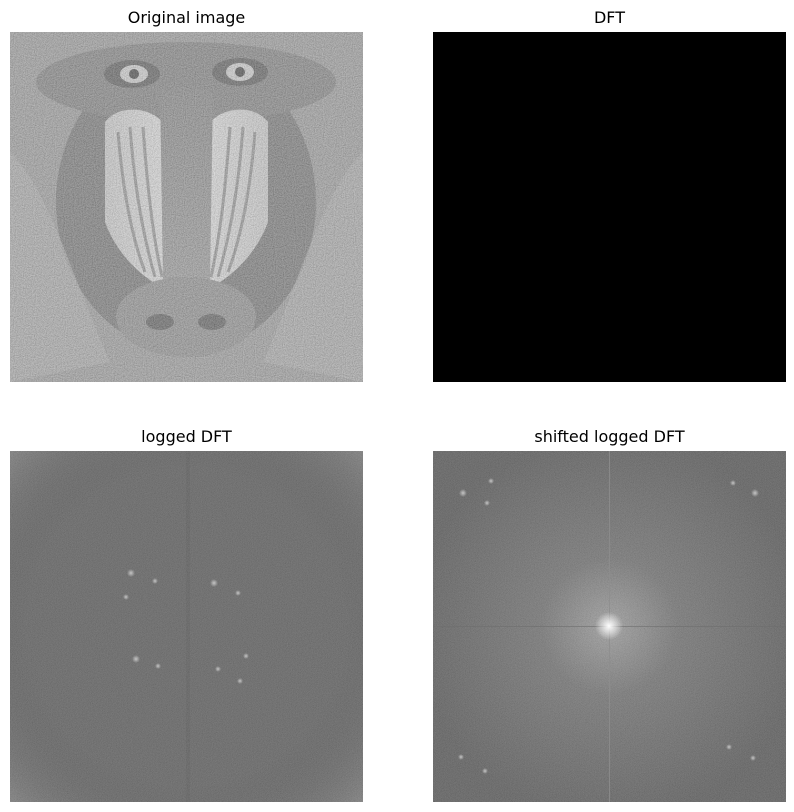 The image size is (794, 812). I want to click on panel-title: Original image, so click(186, 17).